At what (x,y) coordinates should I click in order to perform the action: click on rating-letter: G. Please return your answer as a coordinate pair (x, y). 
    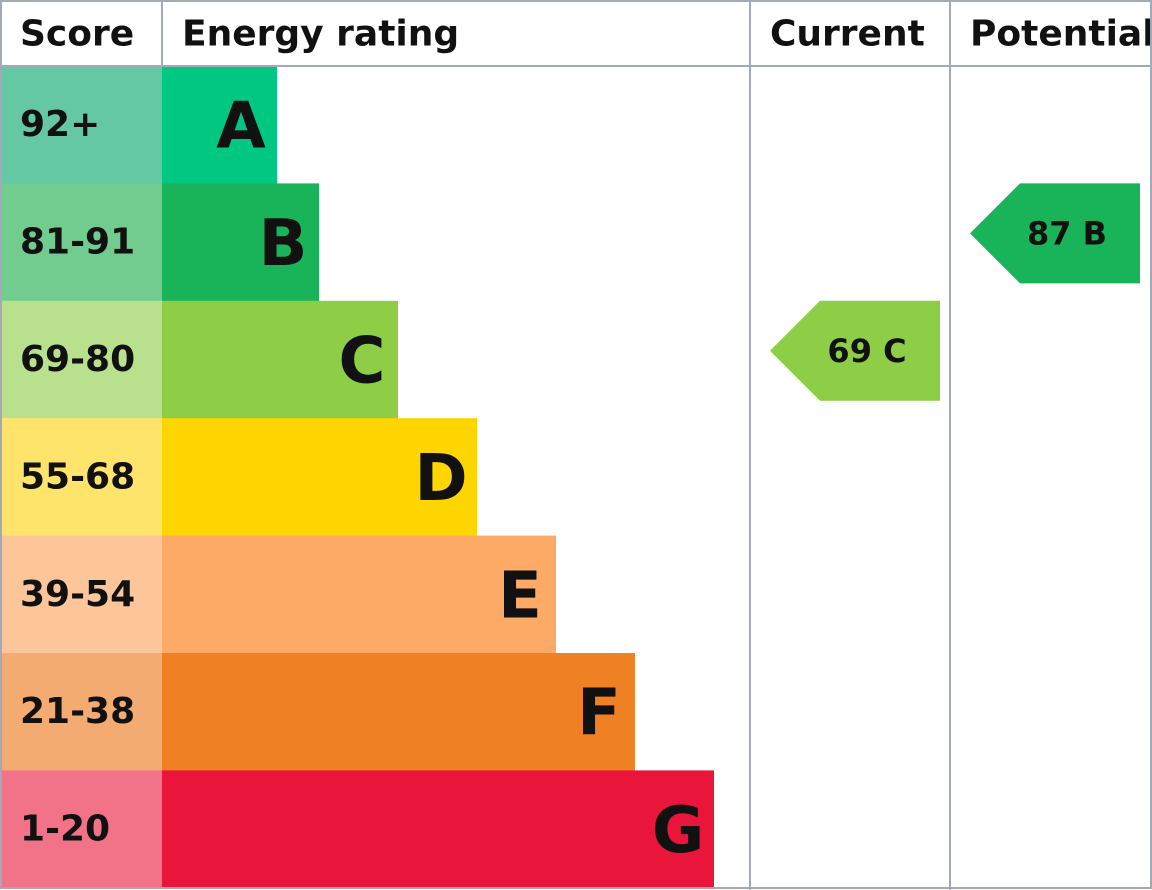
    Looking at the image, I should click on (678, 831).